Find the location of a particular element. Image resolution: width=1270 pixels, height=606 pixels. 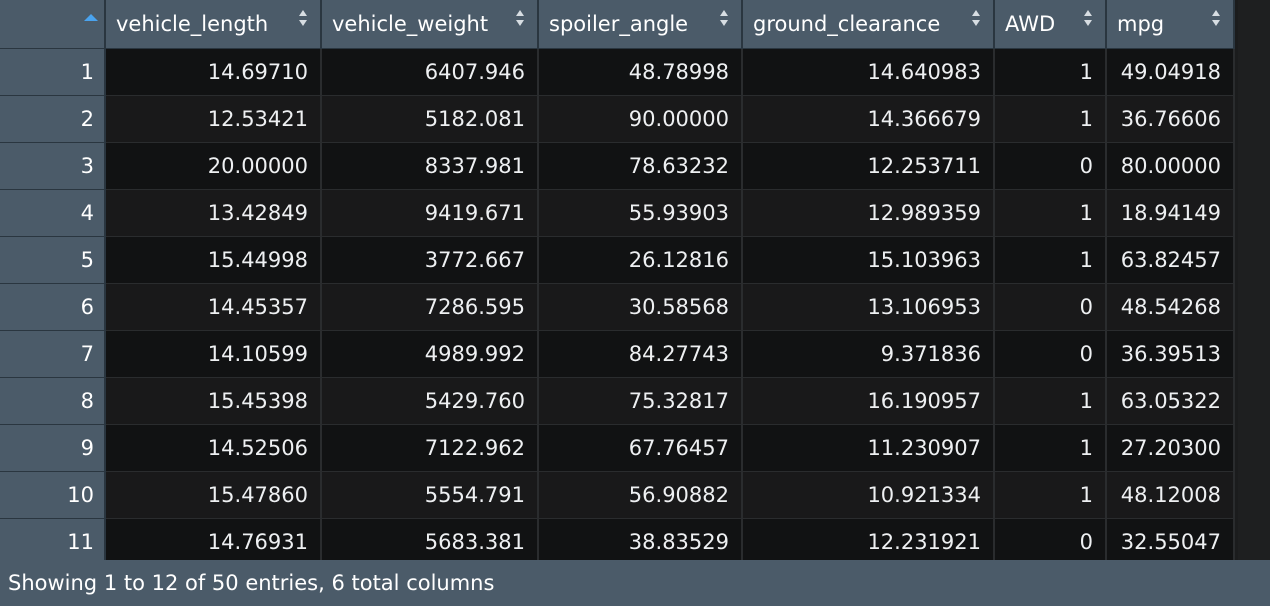

row-index: 5 is located at coordinates (53, 260).